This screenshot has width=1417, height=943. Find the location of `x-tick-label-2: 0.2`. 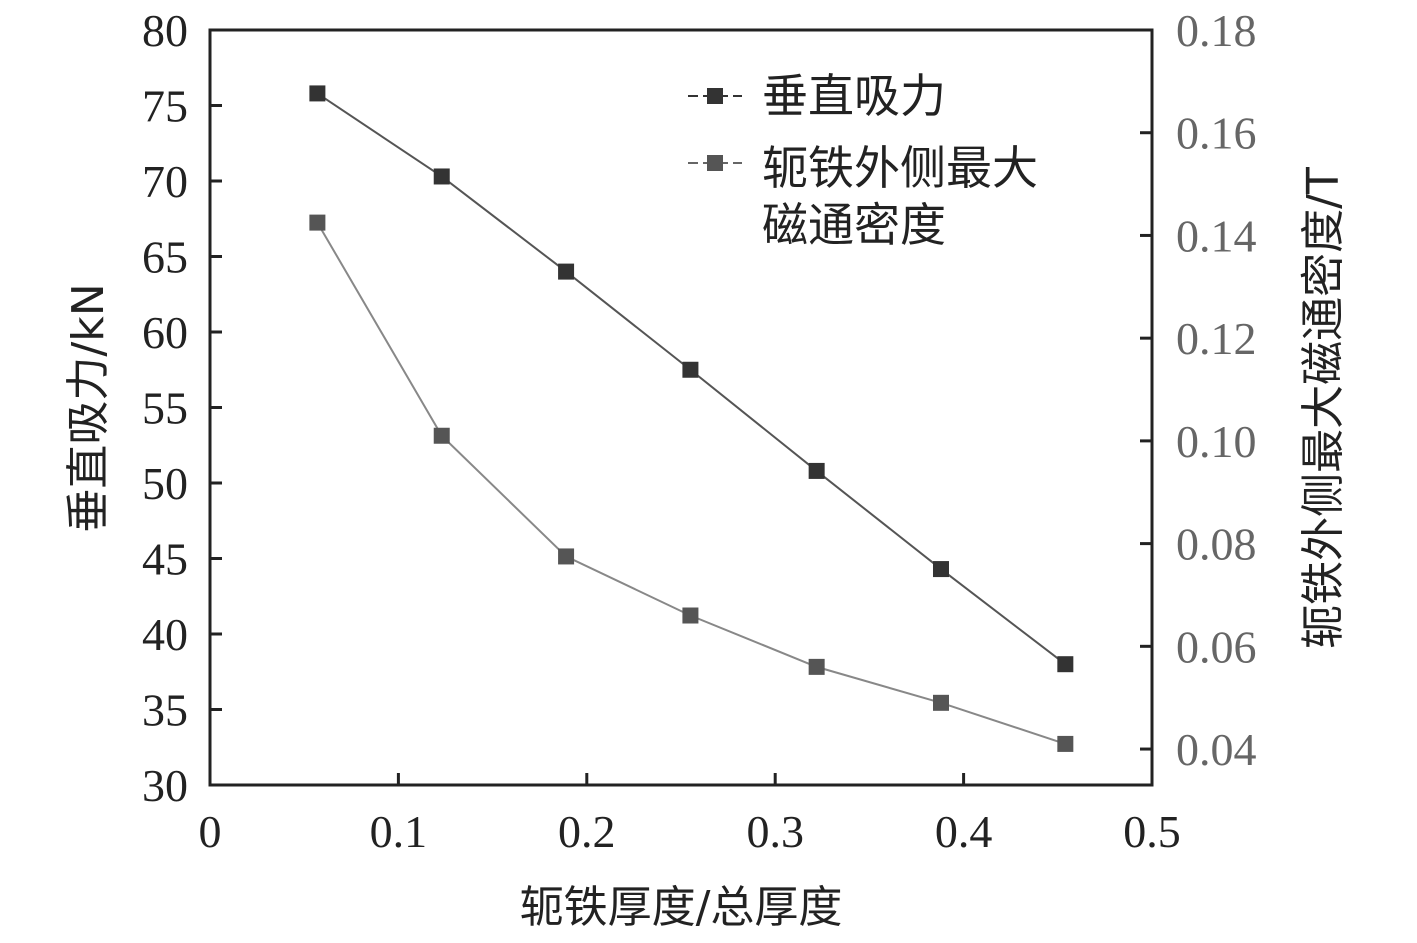

x-tick-label-2: 0.2 is located at coordinates (587, 831).